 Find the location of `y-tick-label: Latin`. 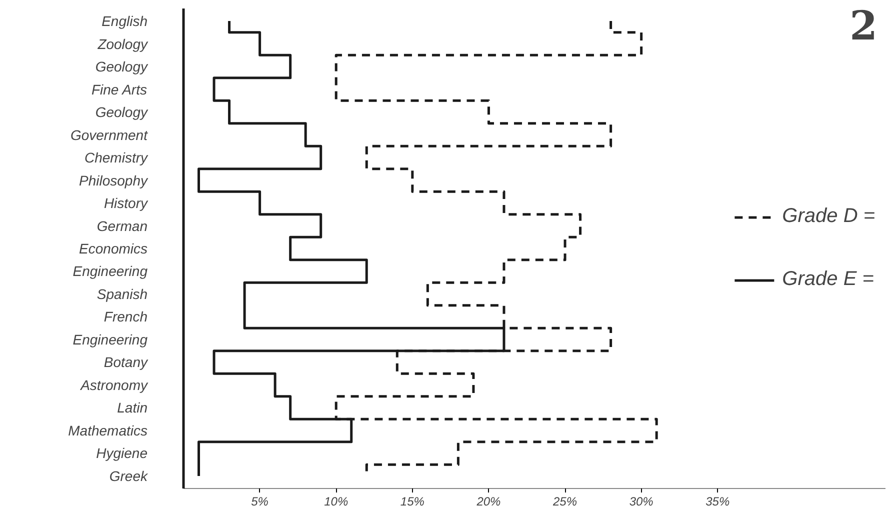

y-tick-label: Latin is located at coordinates (132, 408).